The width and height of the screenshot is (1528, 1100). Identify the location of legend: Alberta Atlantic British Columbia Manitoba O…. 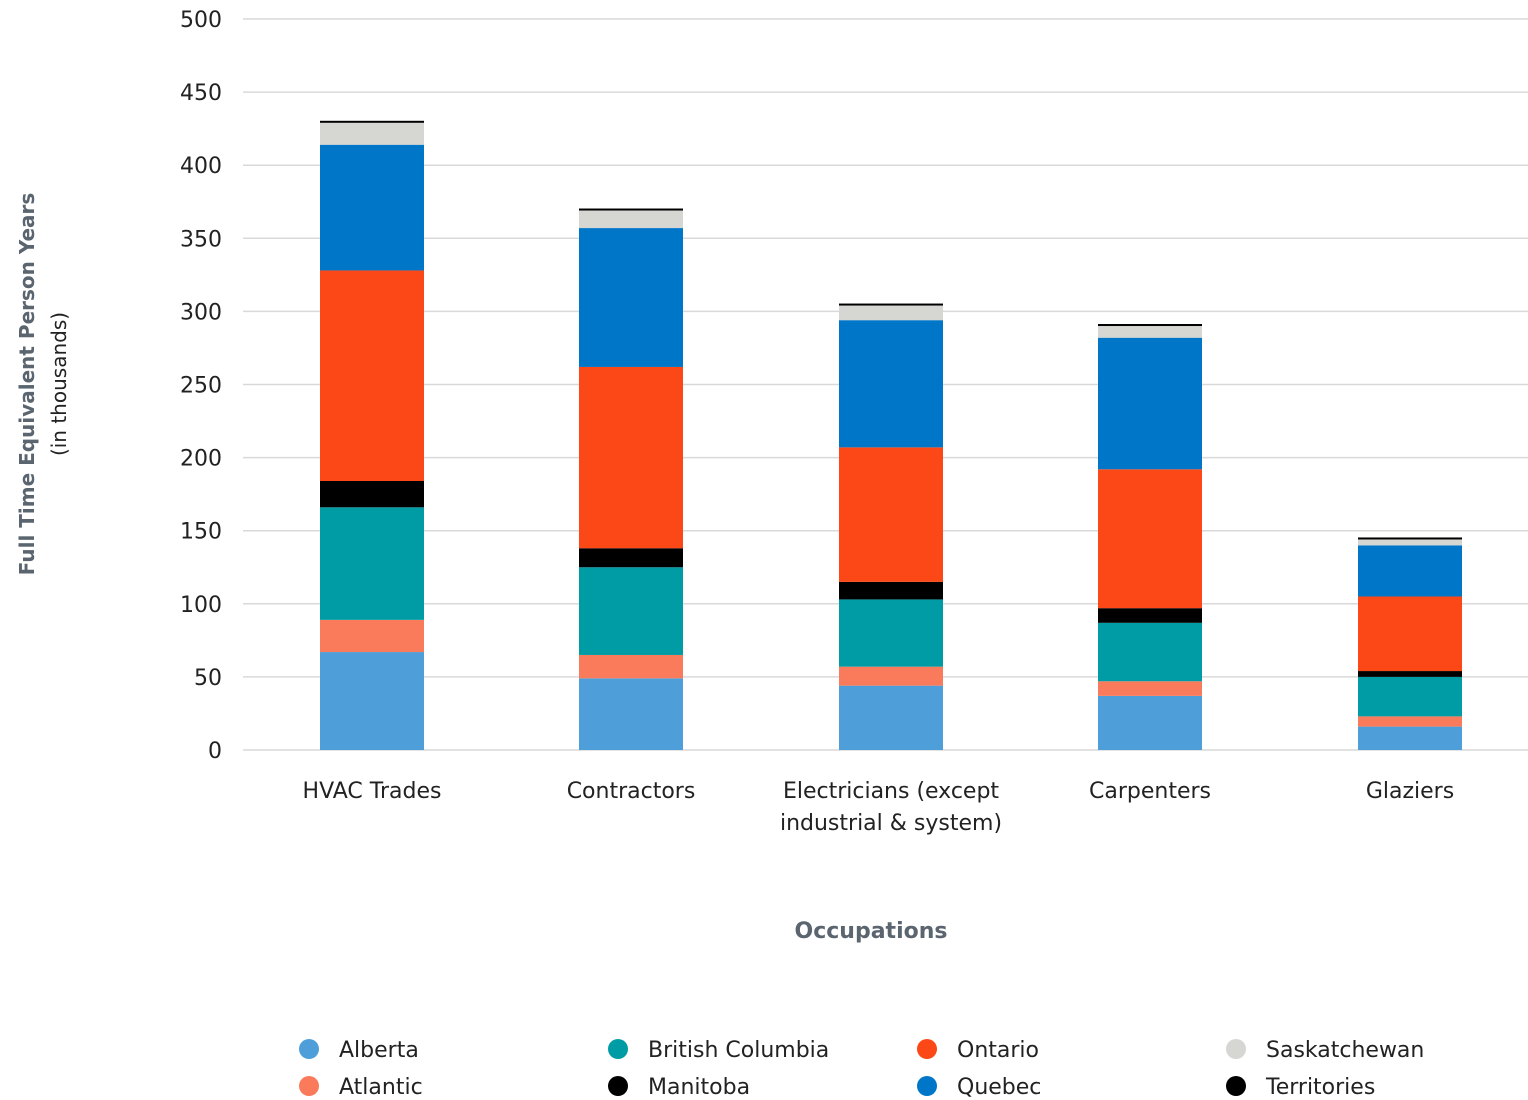
(861, 1069).